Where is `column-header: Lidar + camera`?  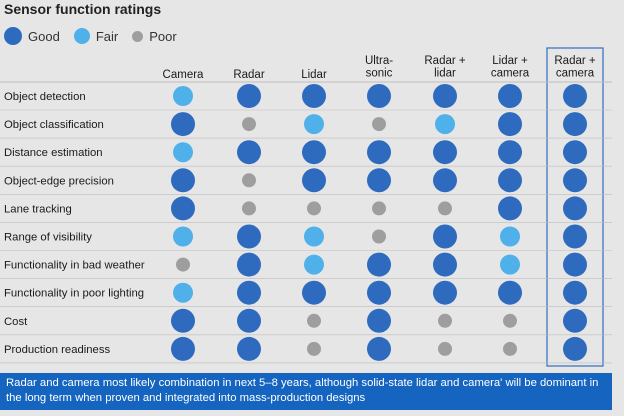 column-header: Lidar + camera is located at coordinates (510, 67).